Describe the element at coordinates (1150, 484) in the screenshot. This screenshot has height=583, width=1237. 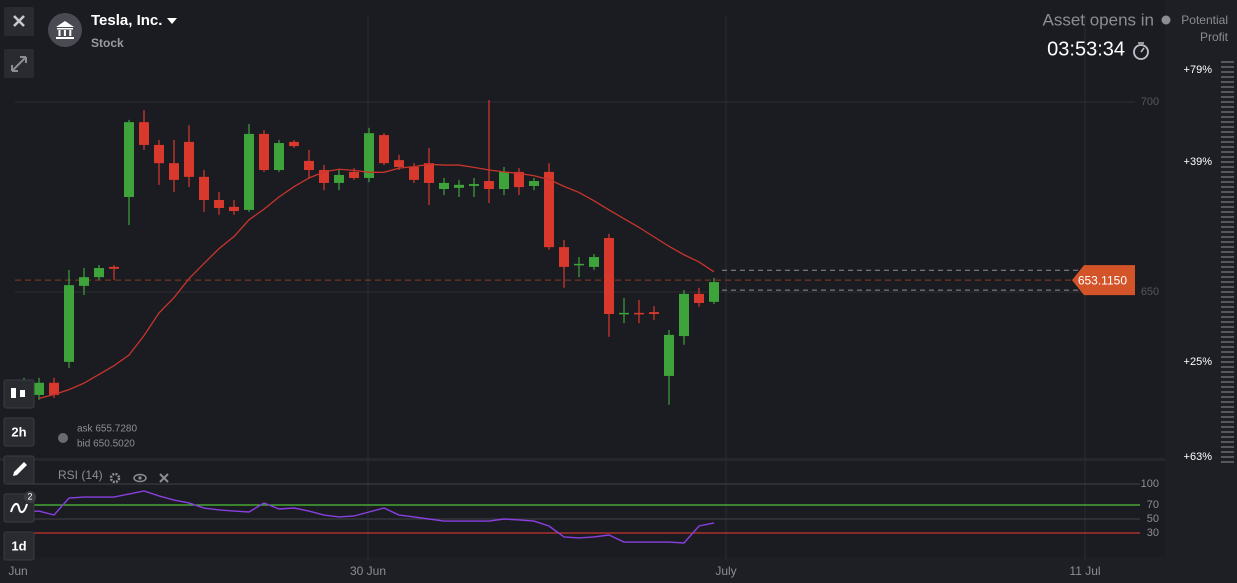
I see `rsi-tick-label: 100` at that location.